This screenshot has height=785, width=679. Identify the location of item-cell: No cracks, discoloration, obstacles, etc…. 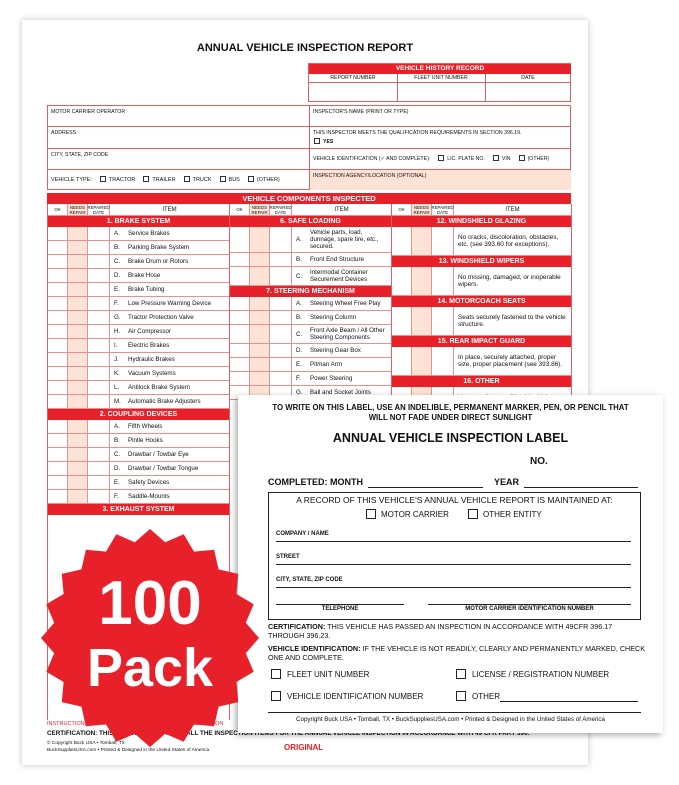
(512, 241).